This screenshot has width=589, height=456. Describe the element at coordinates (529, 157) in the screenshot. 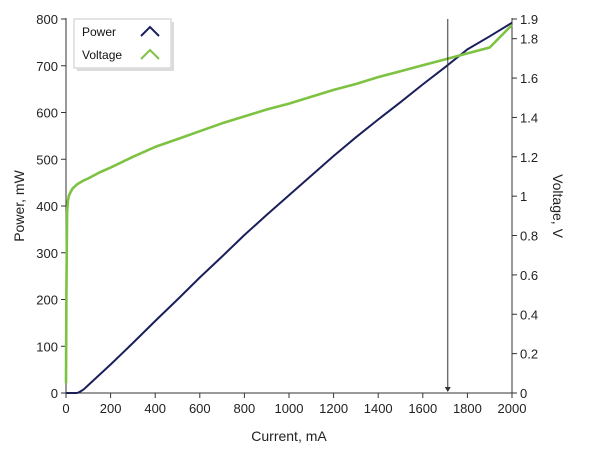

I see `y2-tick-label: 1.2` at that location.